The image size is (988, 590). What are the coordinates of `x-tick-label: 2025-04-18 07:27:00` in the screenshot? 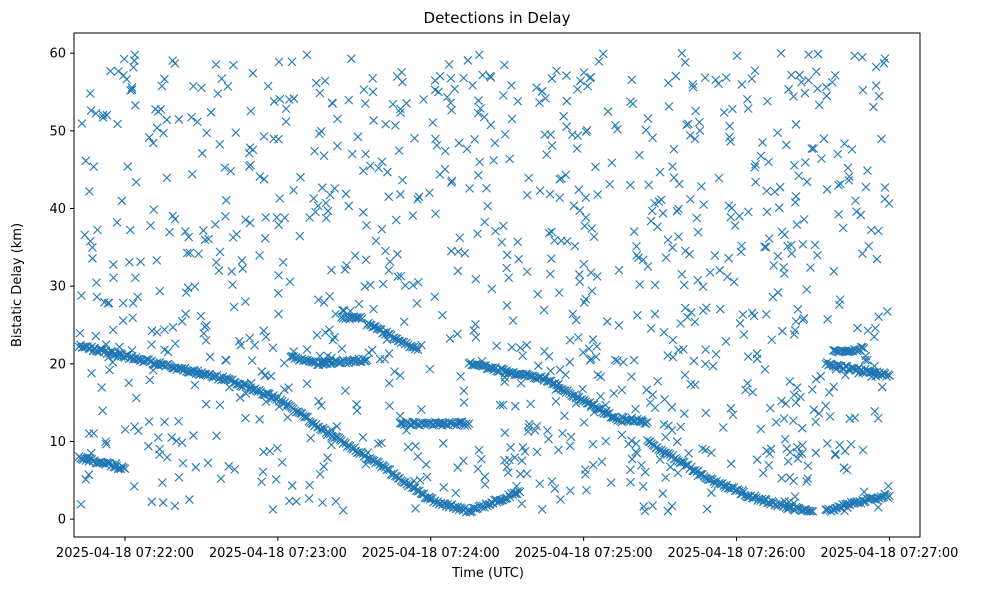 It's located at (889, 553).